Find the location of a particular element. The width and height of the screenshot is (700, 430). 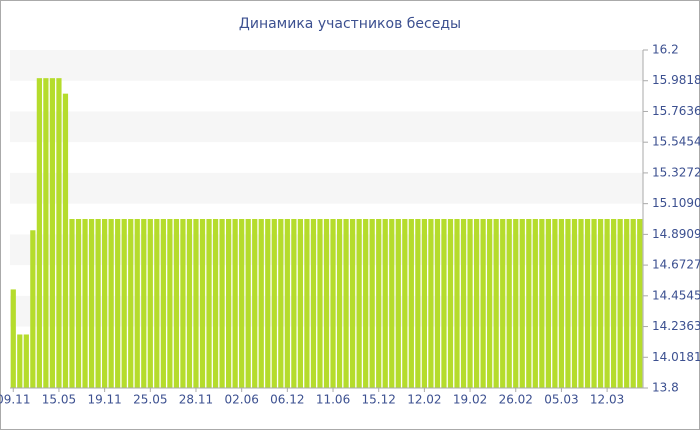

x-tick-label: 06.12 is located at coordinates (287, 400).